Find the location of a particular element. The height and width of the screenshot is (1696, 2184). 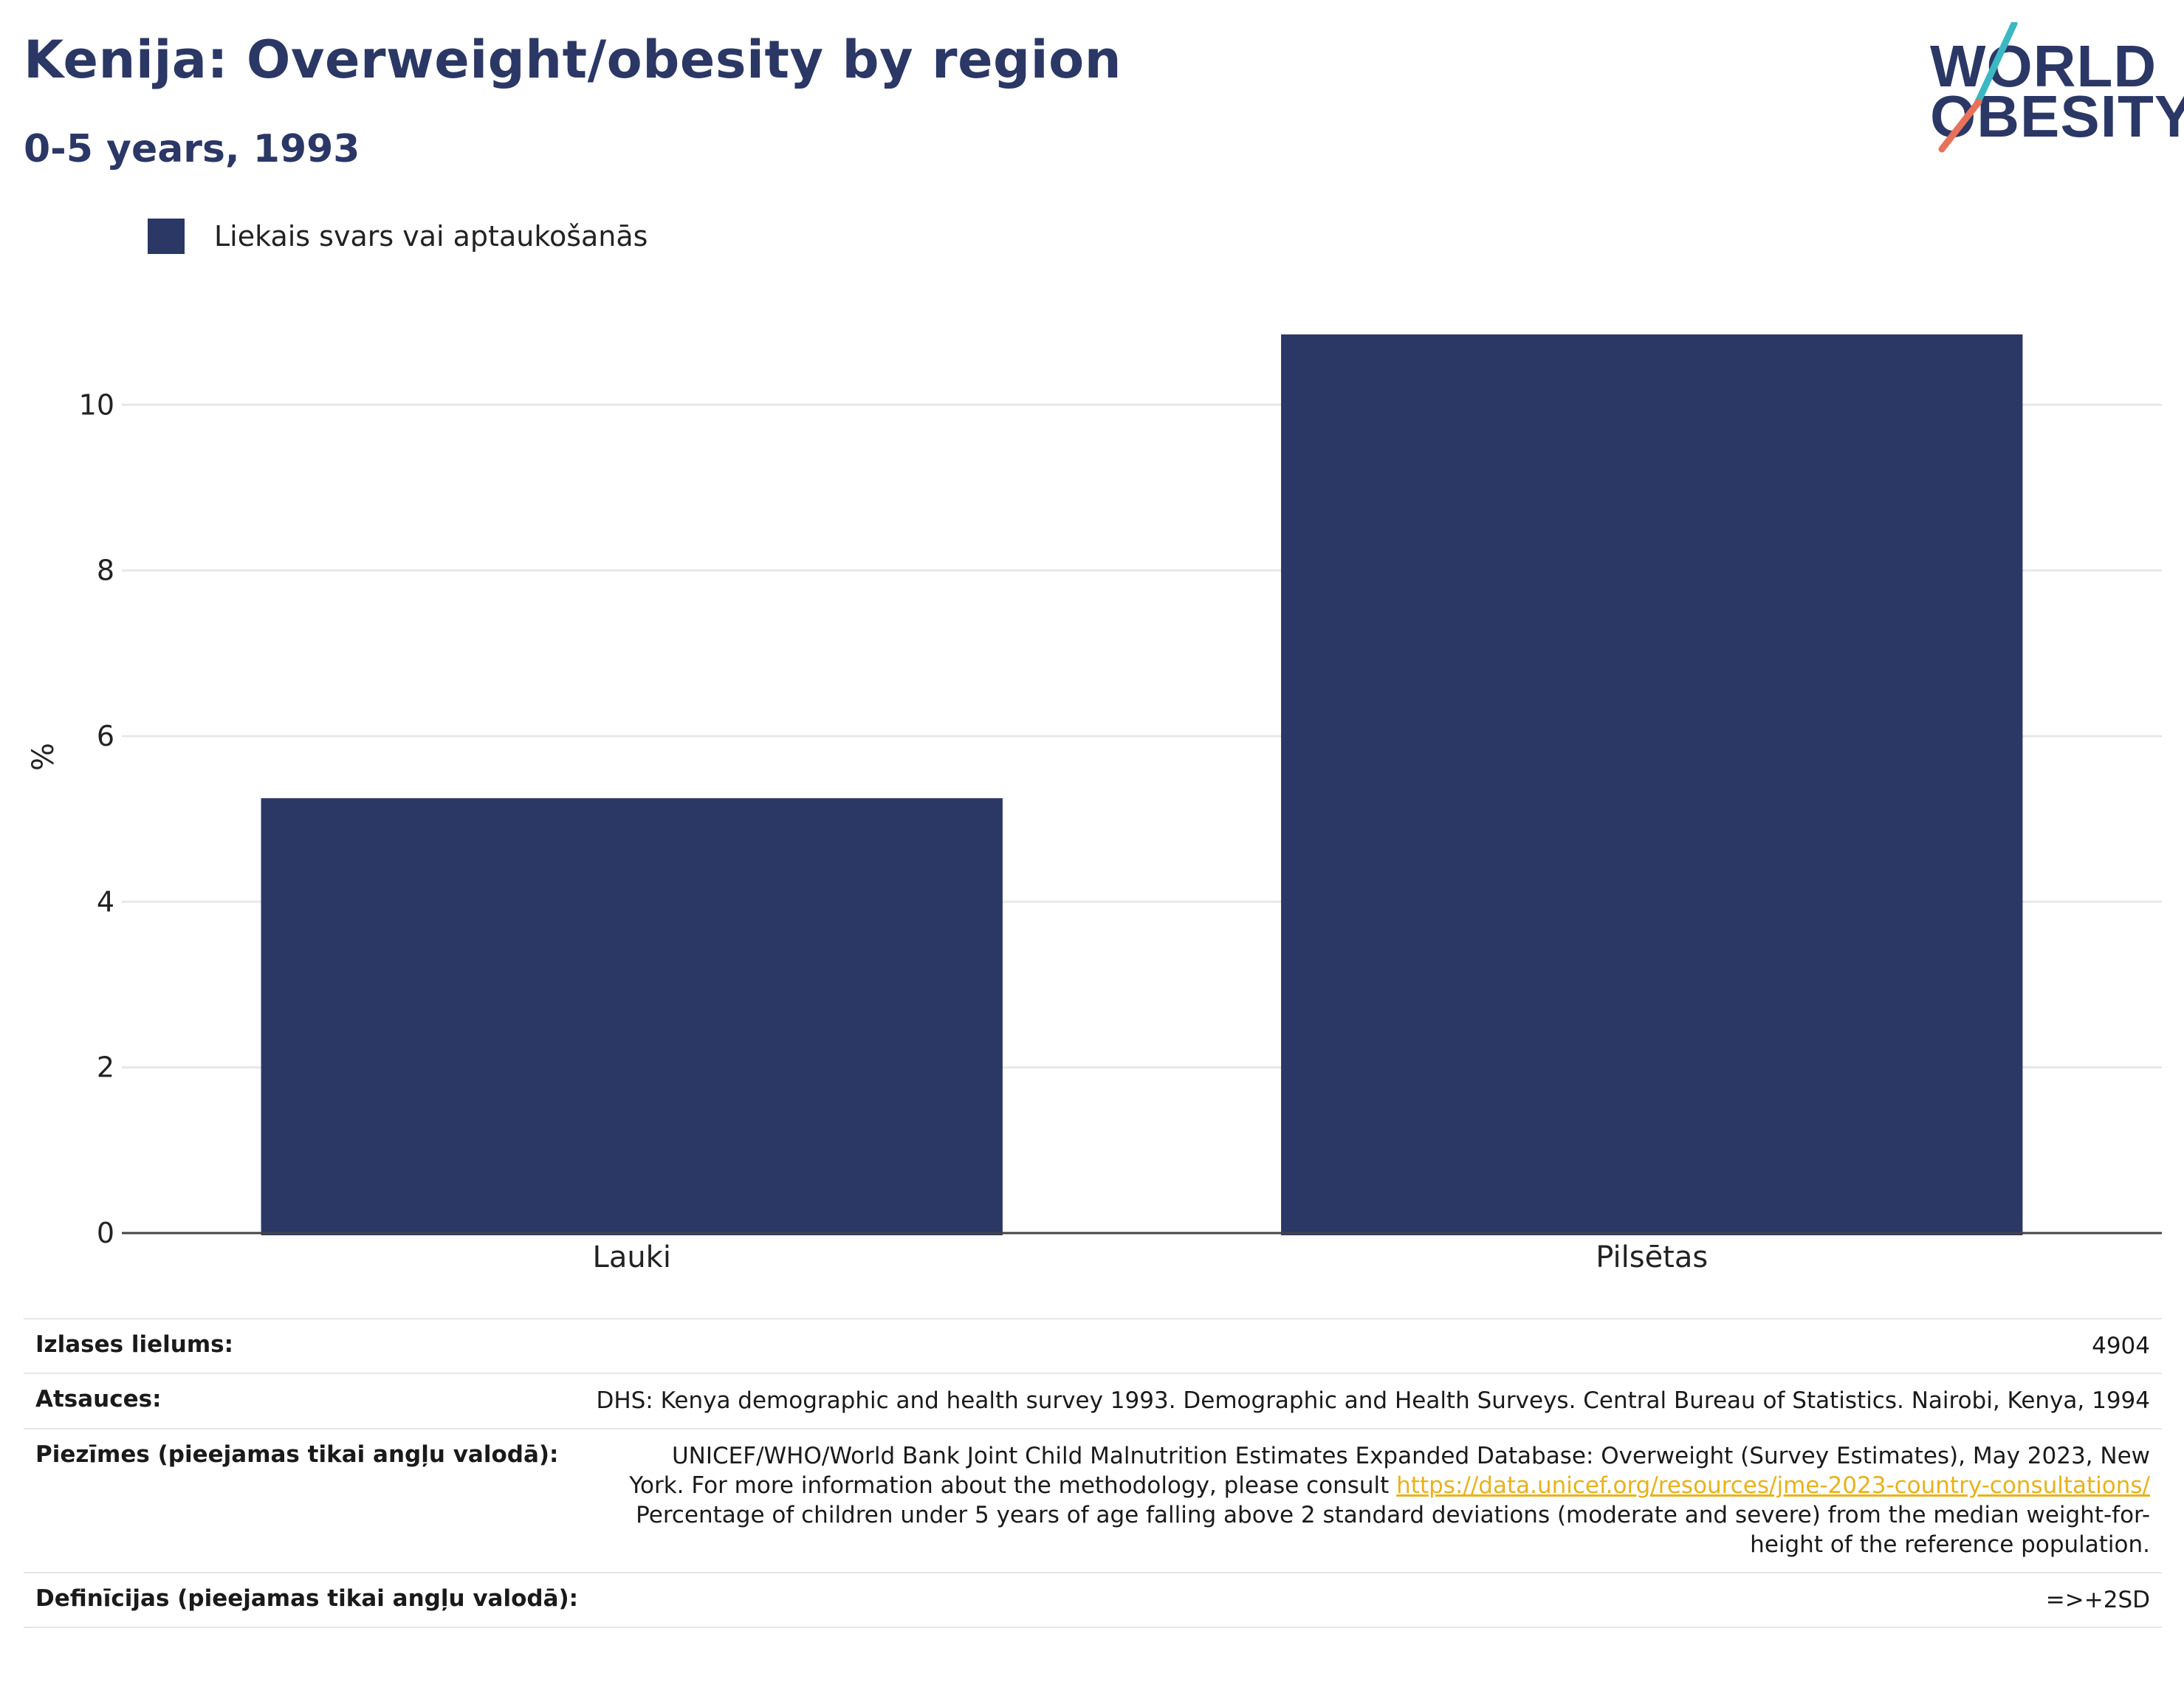

notes-line-4: height of the reference population. is located at coordinates (1950, 1545).